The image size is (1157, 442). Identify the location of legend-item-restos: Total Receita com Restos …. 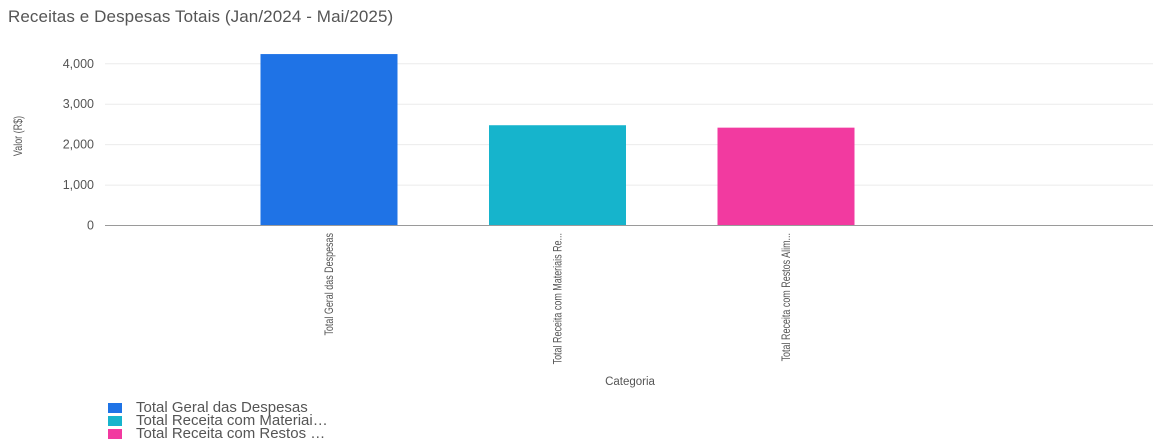
(218, 433).